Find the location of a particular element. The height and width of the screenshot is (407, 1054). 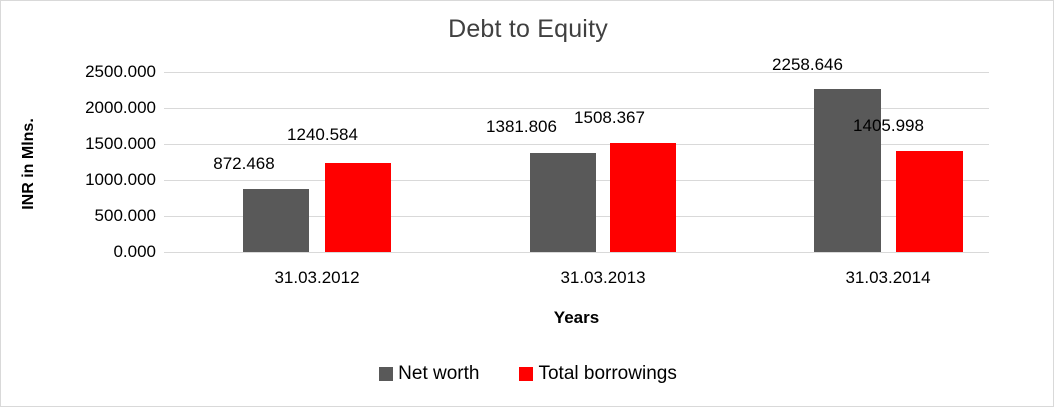

chart-legend: Net worth Total borrowings is located at coordinates (527, 374).